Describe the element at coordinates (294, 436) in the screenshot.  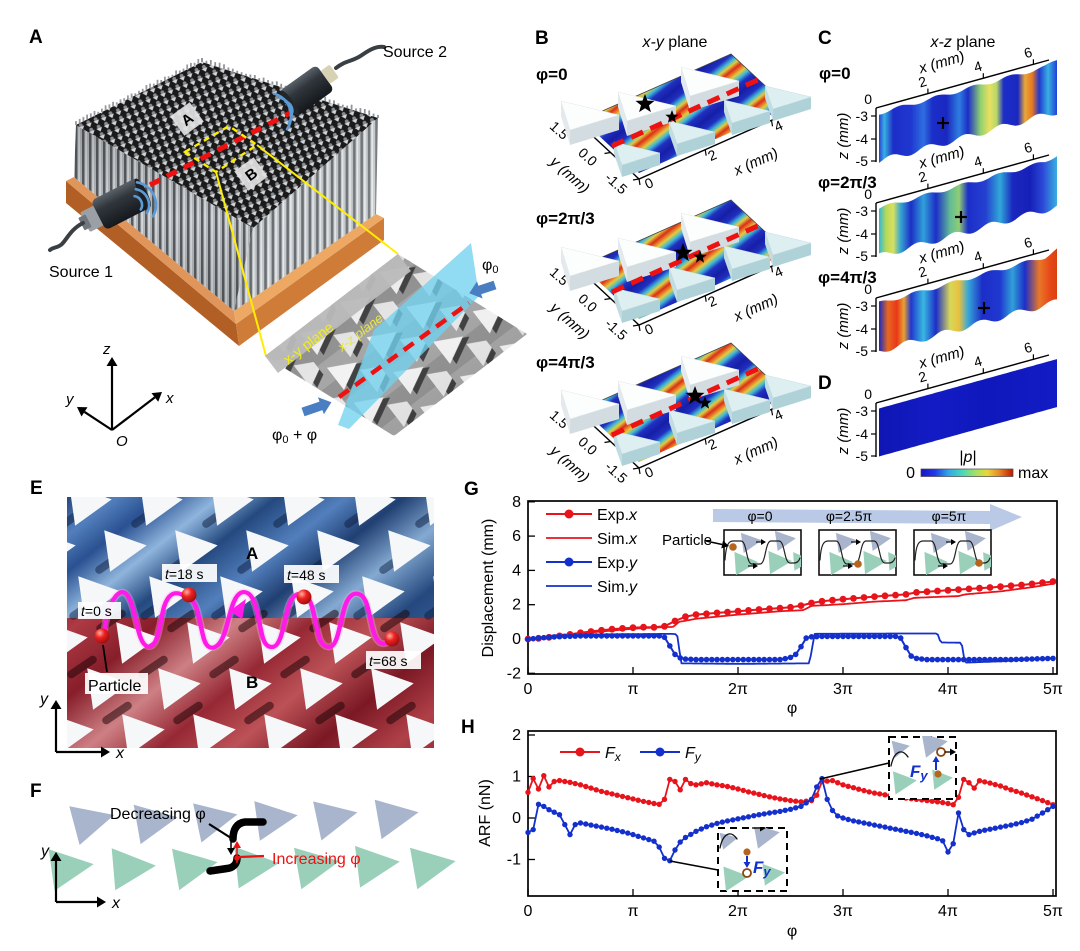
I see `svg-text: φ0 + φ` at that location.